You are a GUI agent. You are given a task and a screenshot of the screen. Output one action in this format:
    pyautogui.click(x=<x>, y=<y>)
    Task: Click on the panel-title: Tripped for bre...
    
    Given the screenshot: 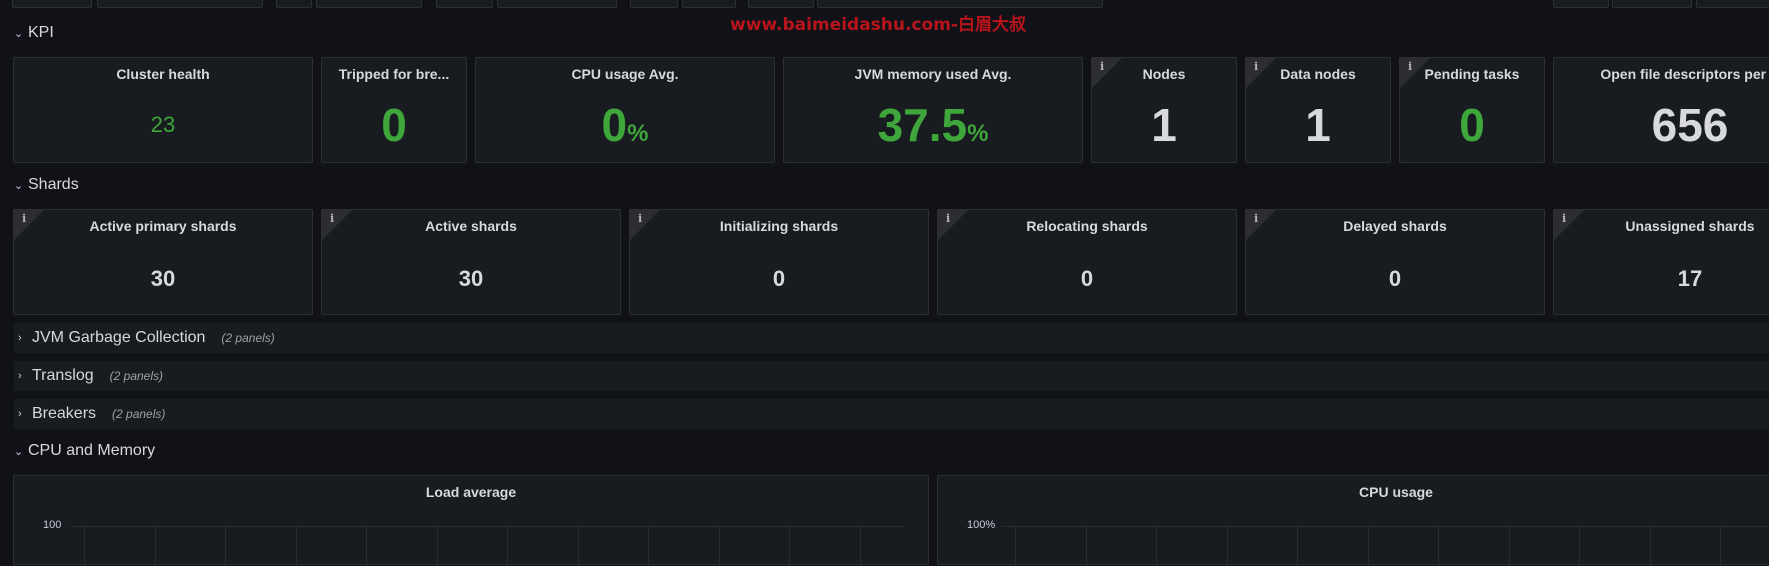 What is the action you would take?
    pyautogui.click(x=394, y=74)
    